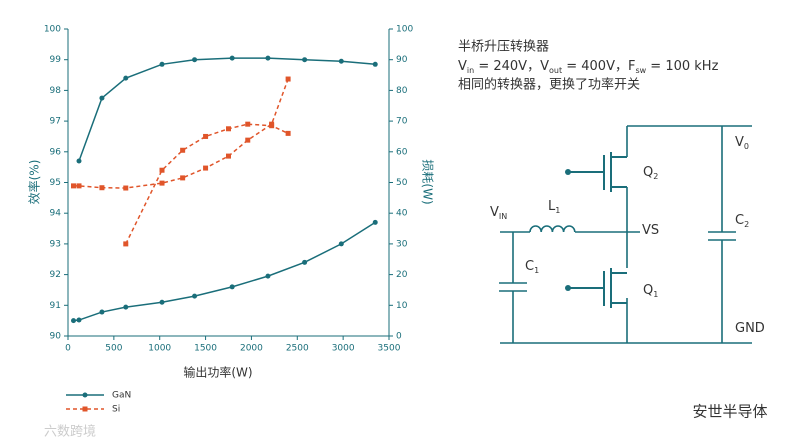  Describe the element at coordinates (555, 70) in the screenshot. I see `text-part: out` at that location.